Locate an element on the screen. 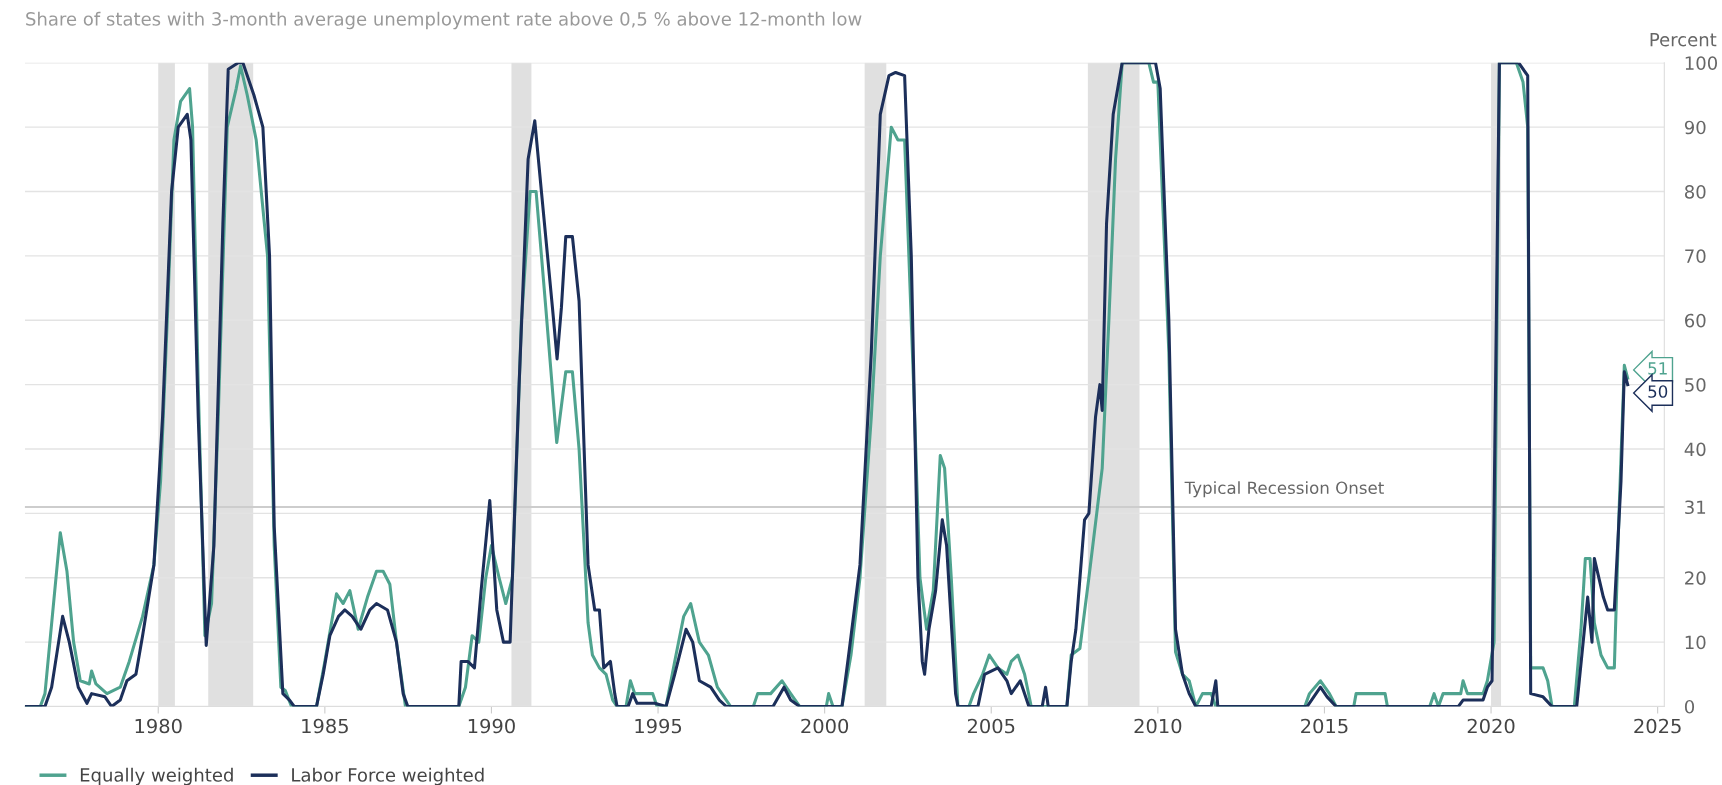 The height and width of the screenshot is (785, 1722). x-tick-label: 2000 is located at coordinates (825, 726).